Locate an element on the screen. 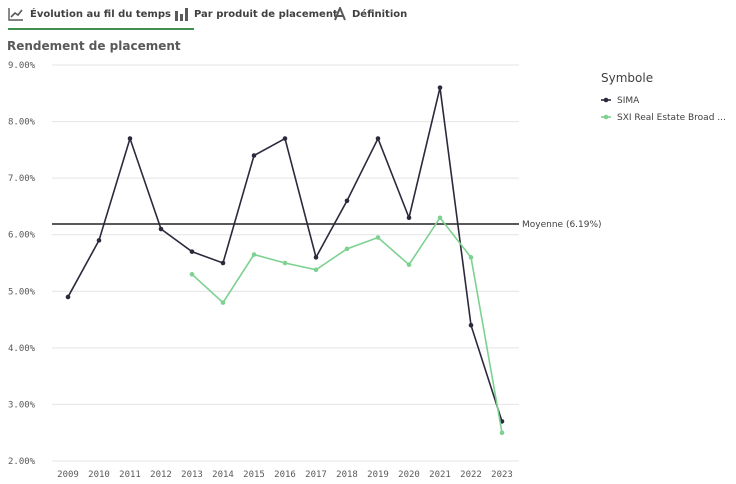 The width and height of the screenshot is (736, 484). y-tick-label: 2.00% is located at coordinates (22, 462).